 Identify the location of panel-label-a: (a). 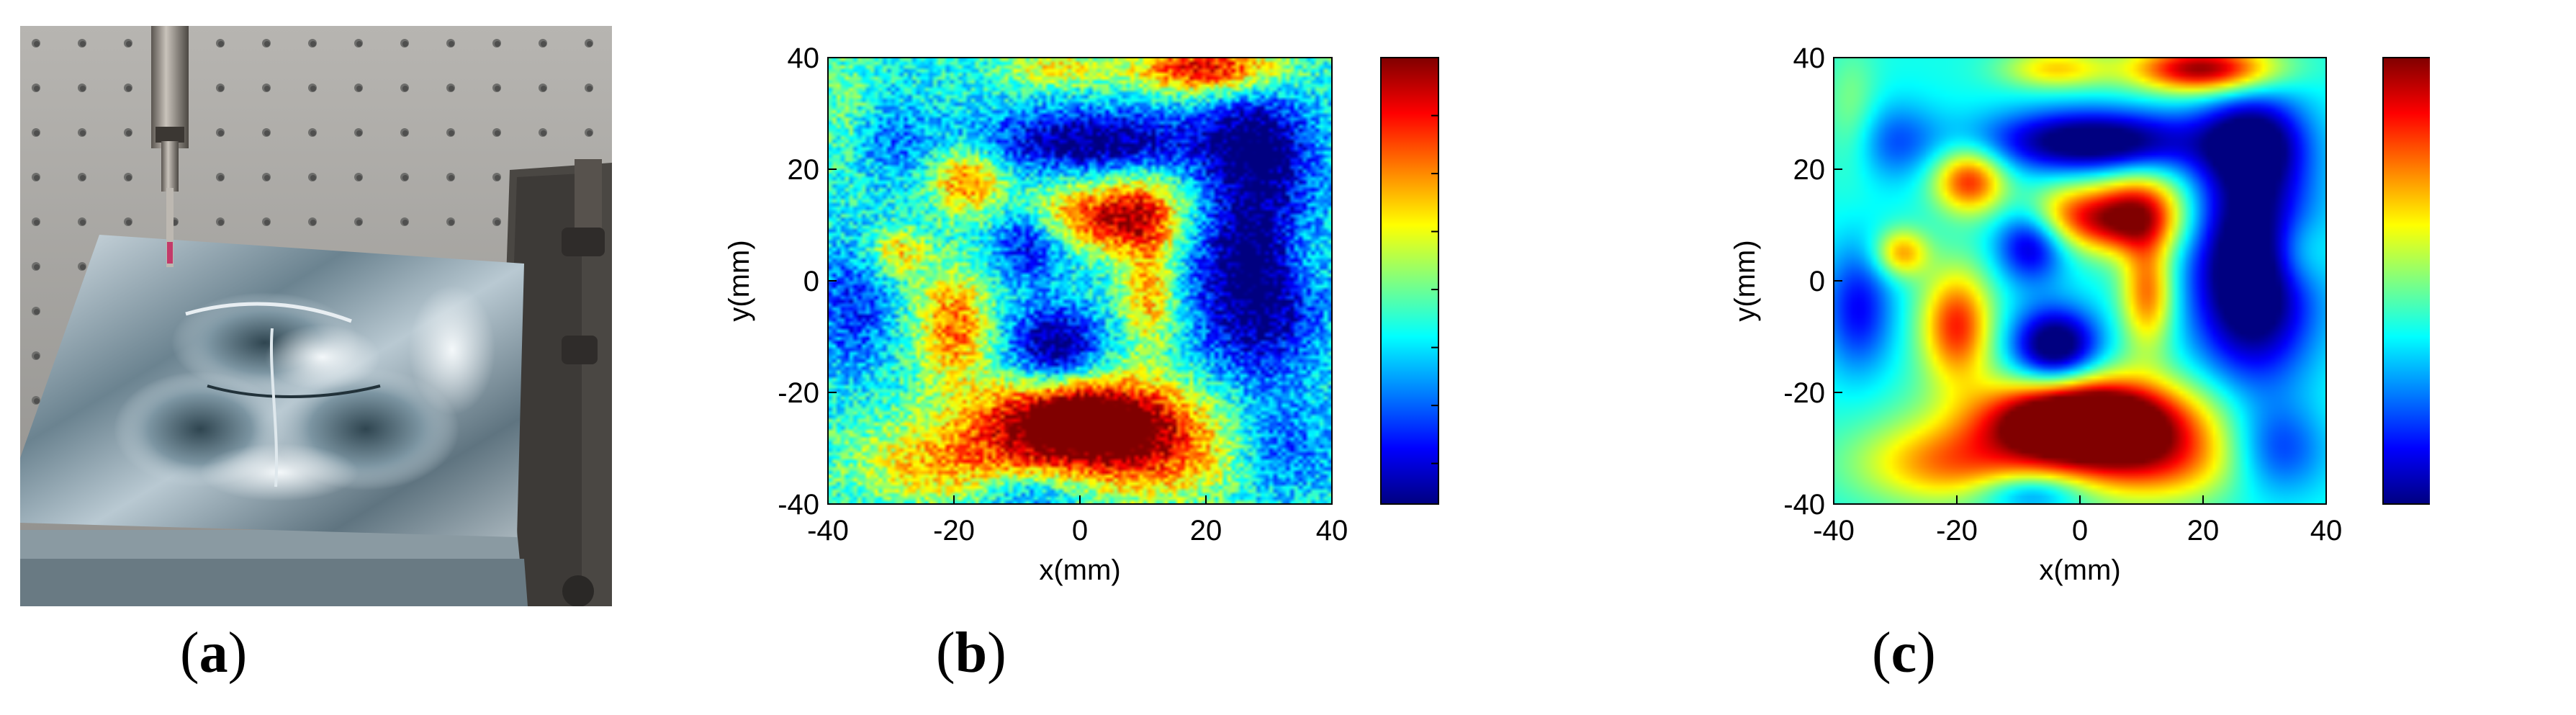
(214, 653).